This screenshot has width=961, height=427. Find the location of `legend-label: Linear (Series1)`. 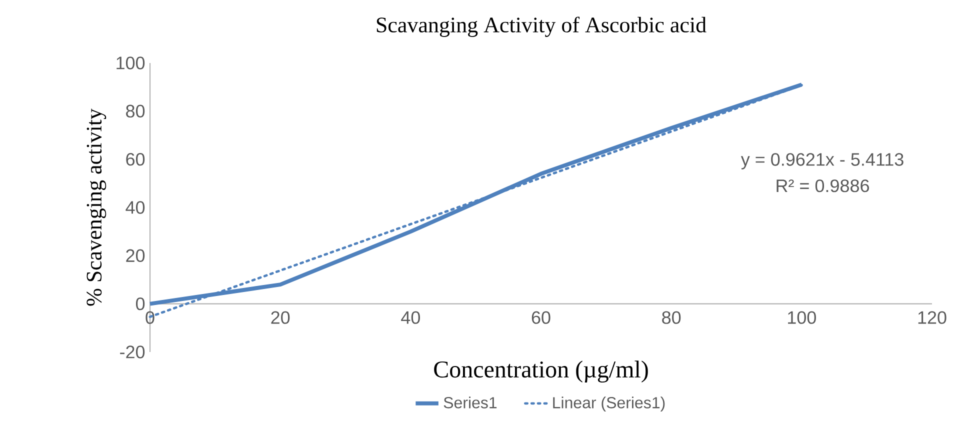

legend-label: Linear (Series1) is located at coordinates (609, 404).